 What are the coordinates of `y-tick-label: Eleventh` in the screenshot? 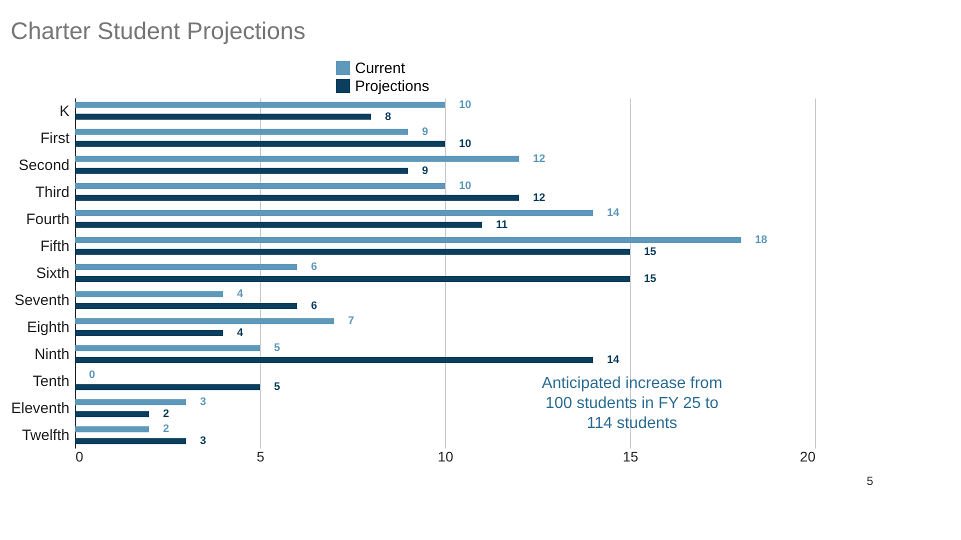 It's located at (40, 409).